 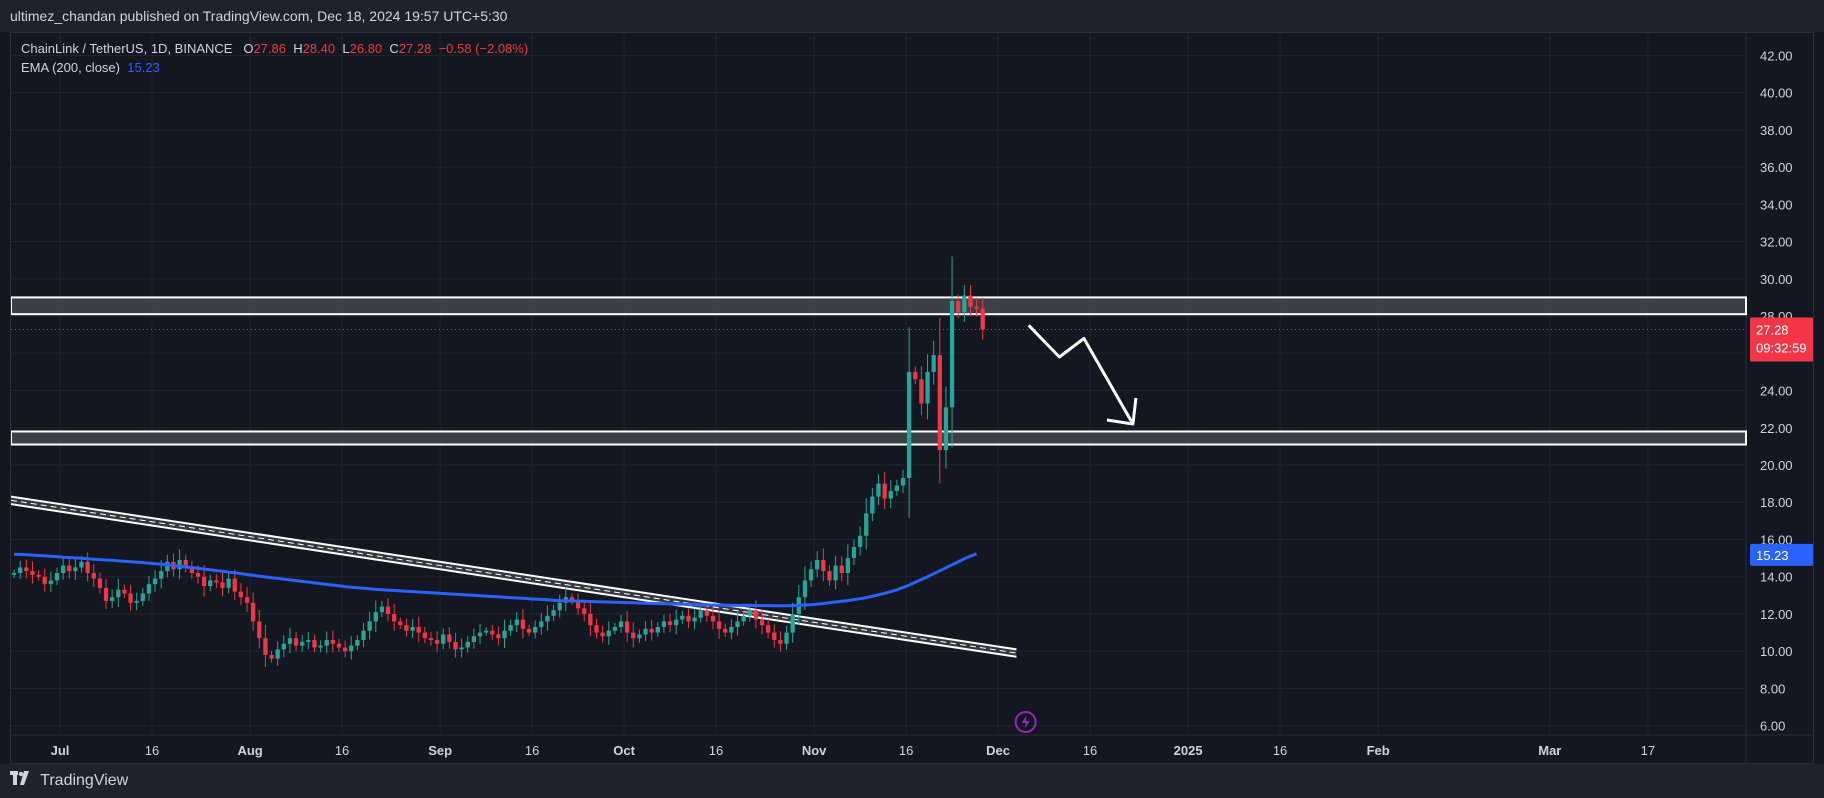 What do you see at coordinates (1776, 242) in the screenshot?
I see `price-tick-label: 32.00` at bounding box center [1776, 242].